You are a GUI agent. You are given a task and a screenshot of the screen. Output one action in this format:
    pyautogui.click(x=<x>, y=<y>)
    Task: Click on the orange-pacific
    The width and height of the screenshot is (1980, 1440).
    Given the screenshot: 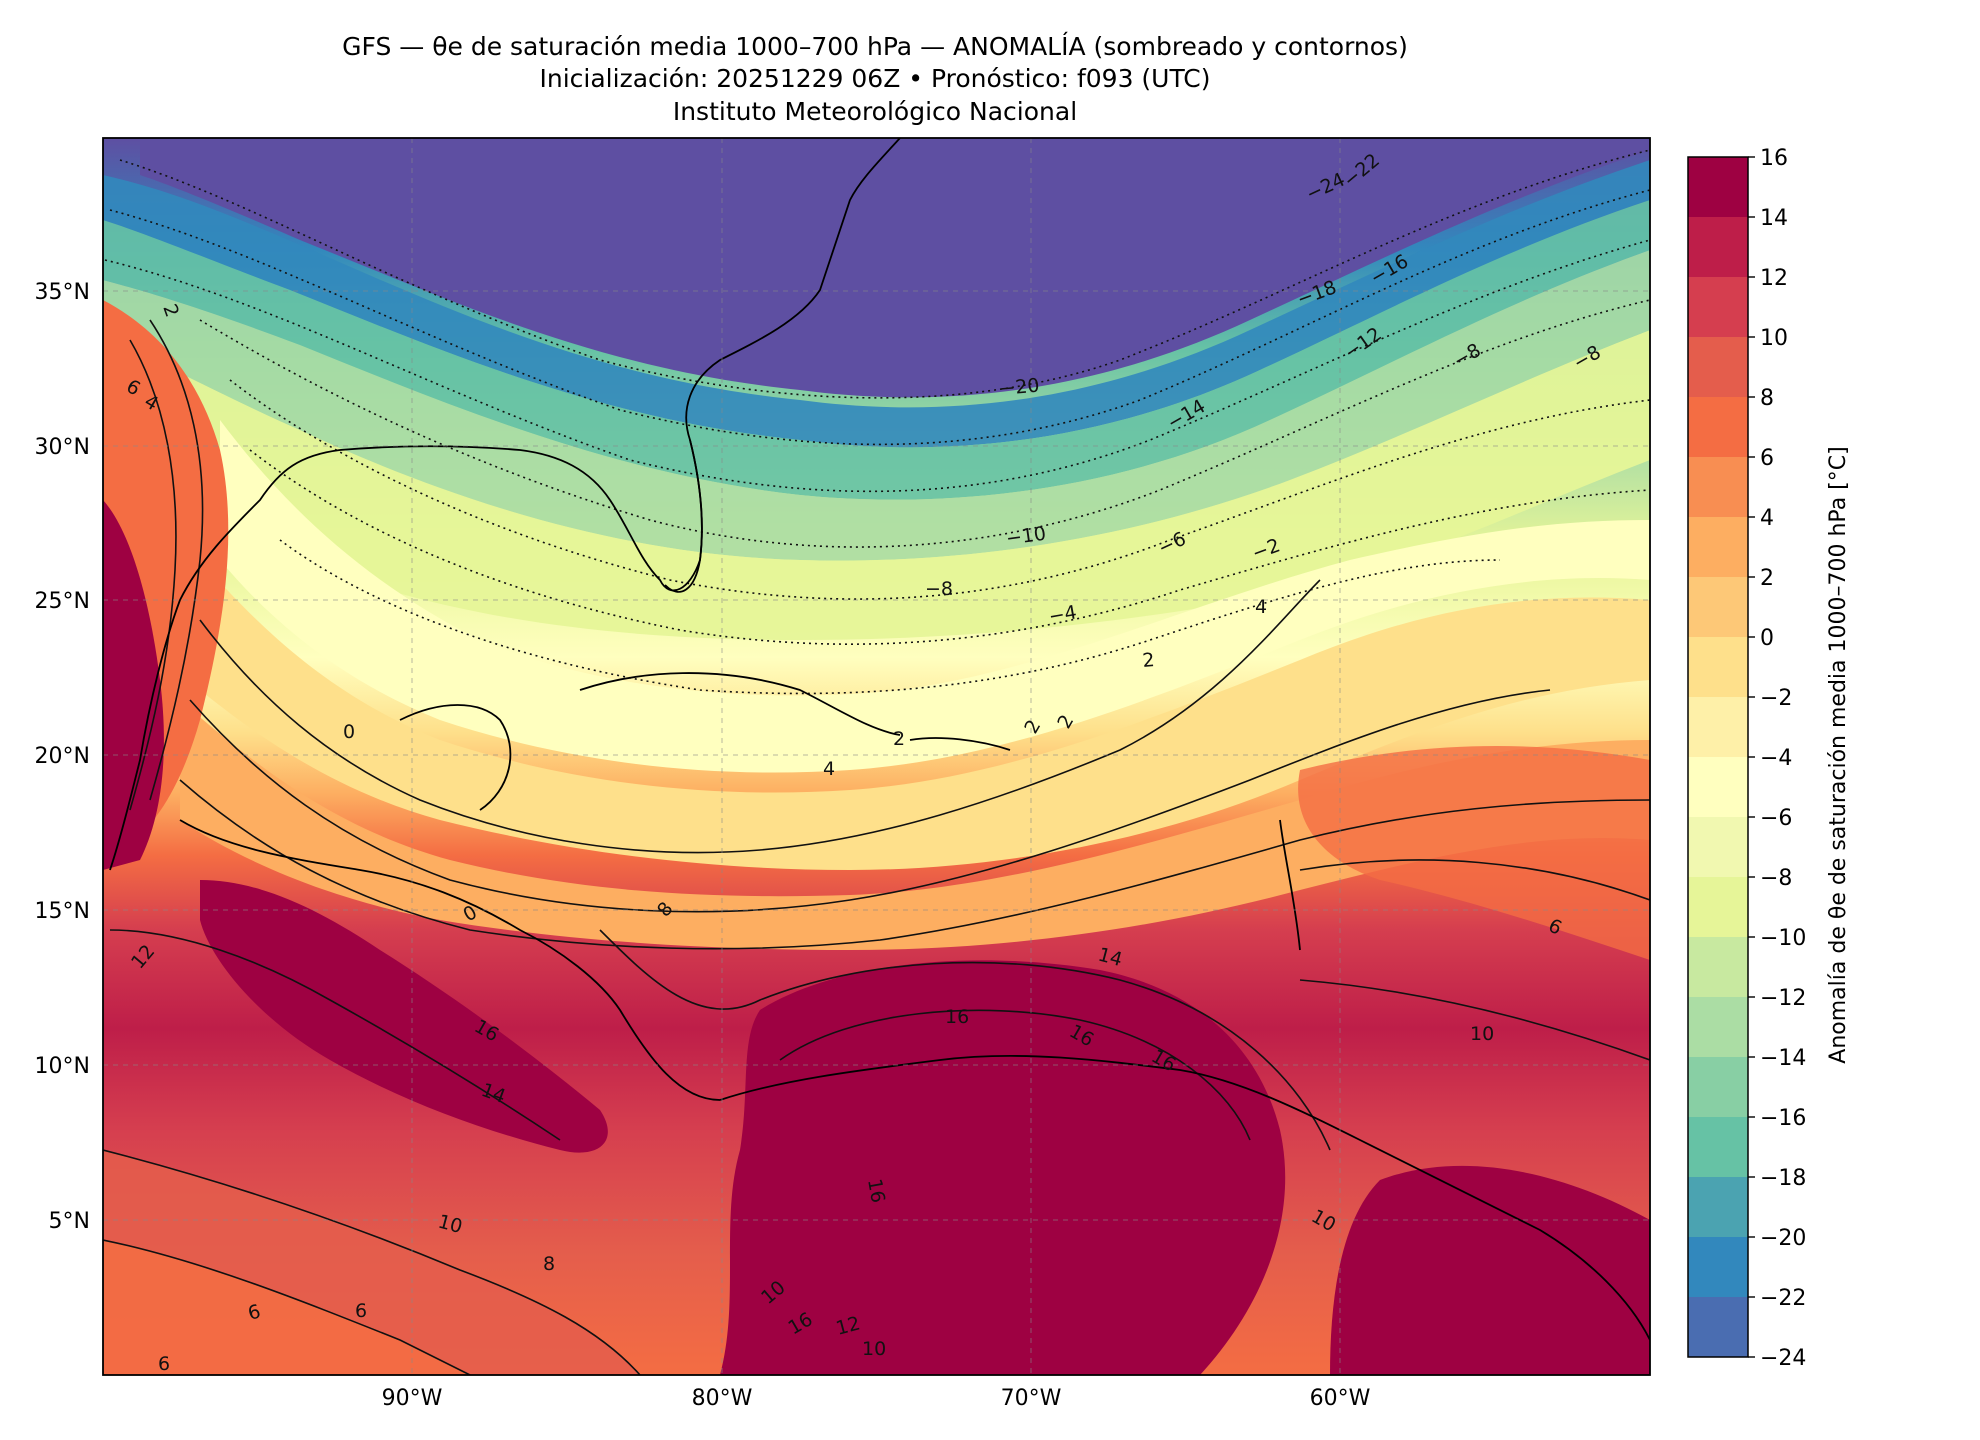 What is the action you would take?
    pyautogui.click(x=286, y=1307)
    